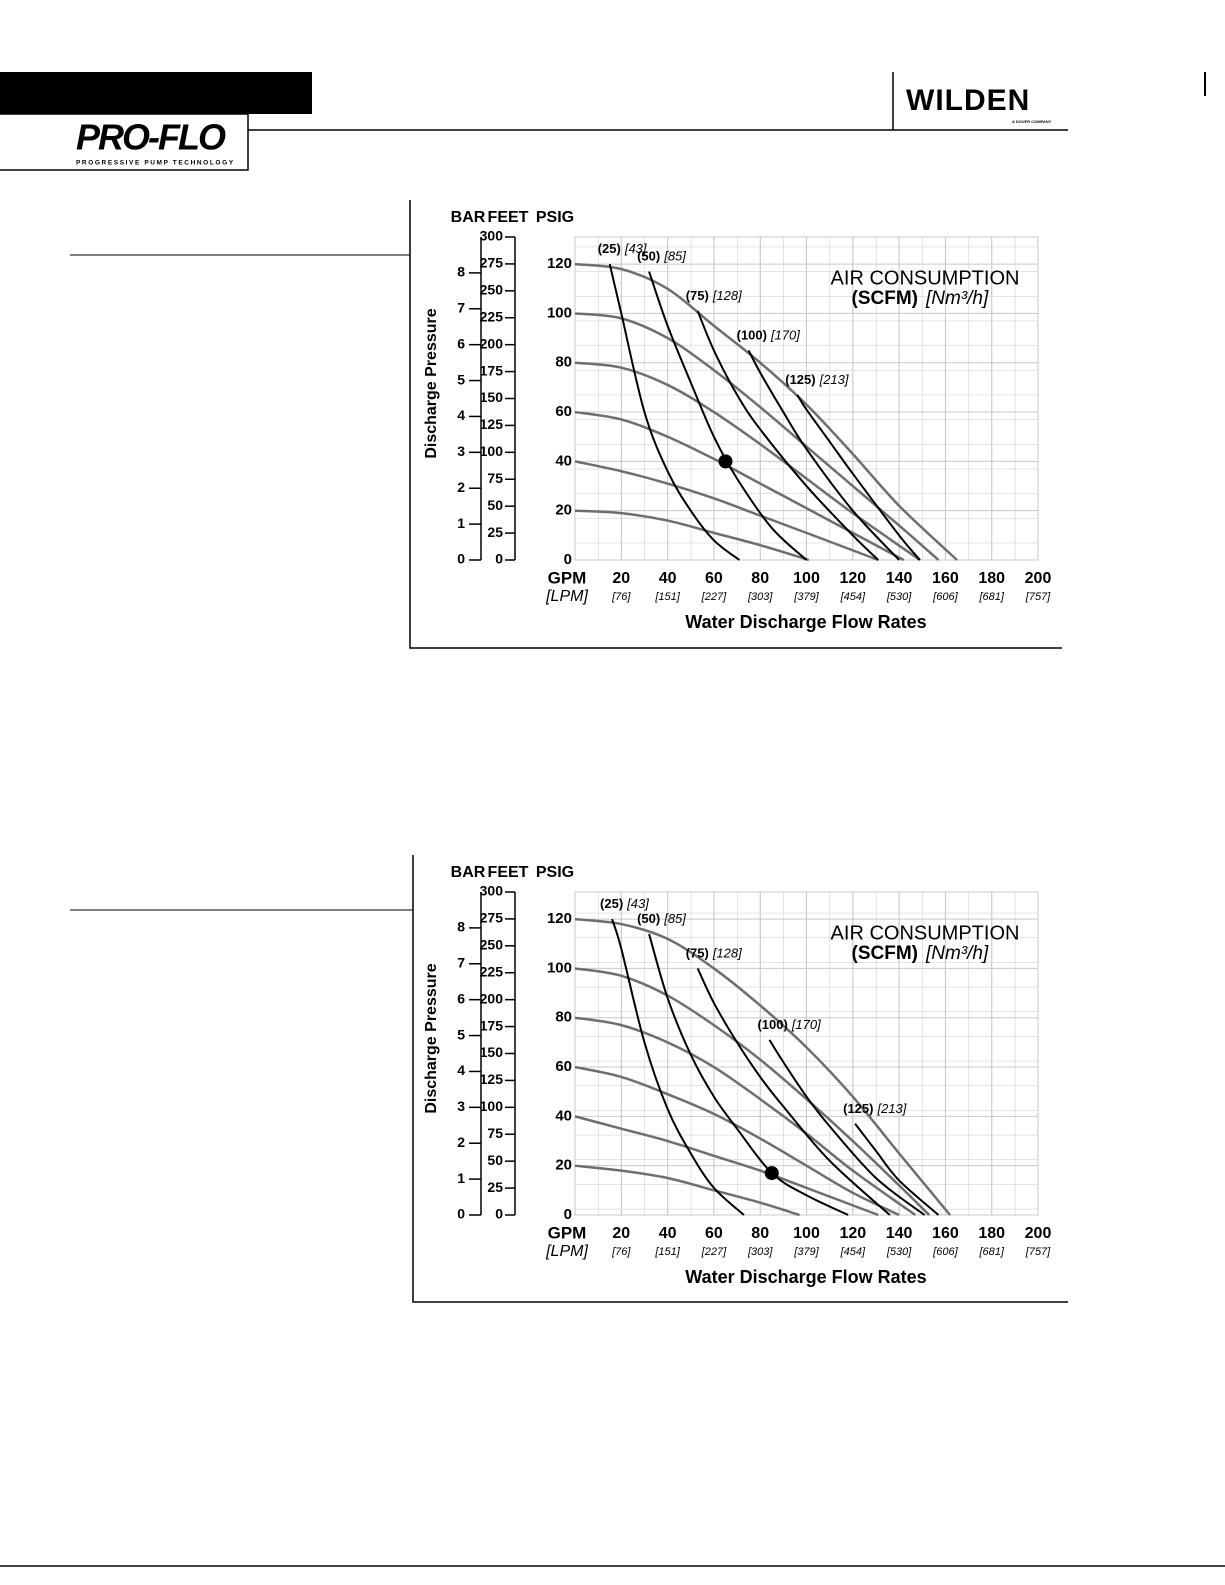 This screenshot has height=1585, width=1225. What do you see at coordinates (852, 578) in the screenshot?
I see `x-tick-label: 120` at bounding box center [852, 578].